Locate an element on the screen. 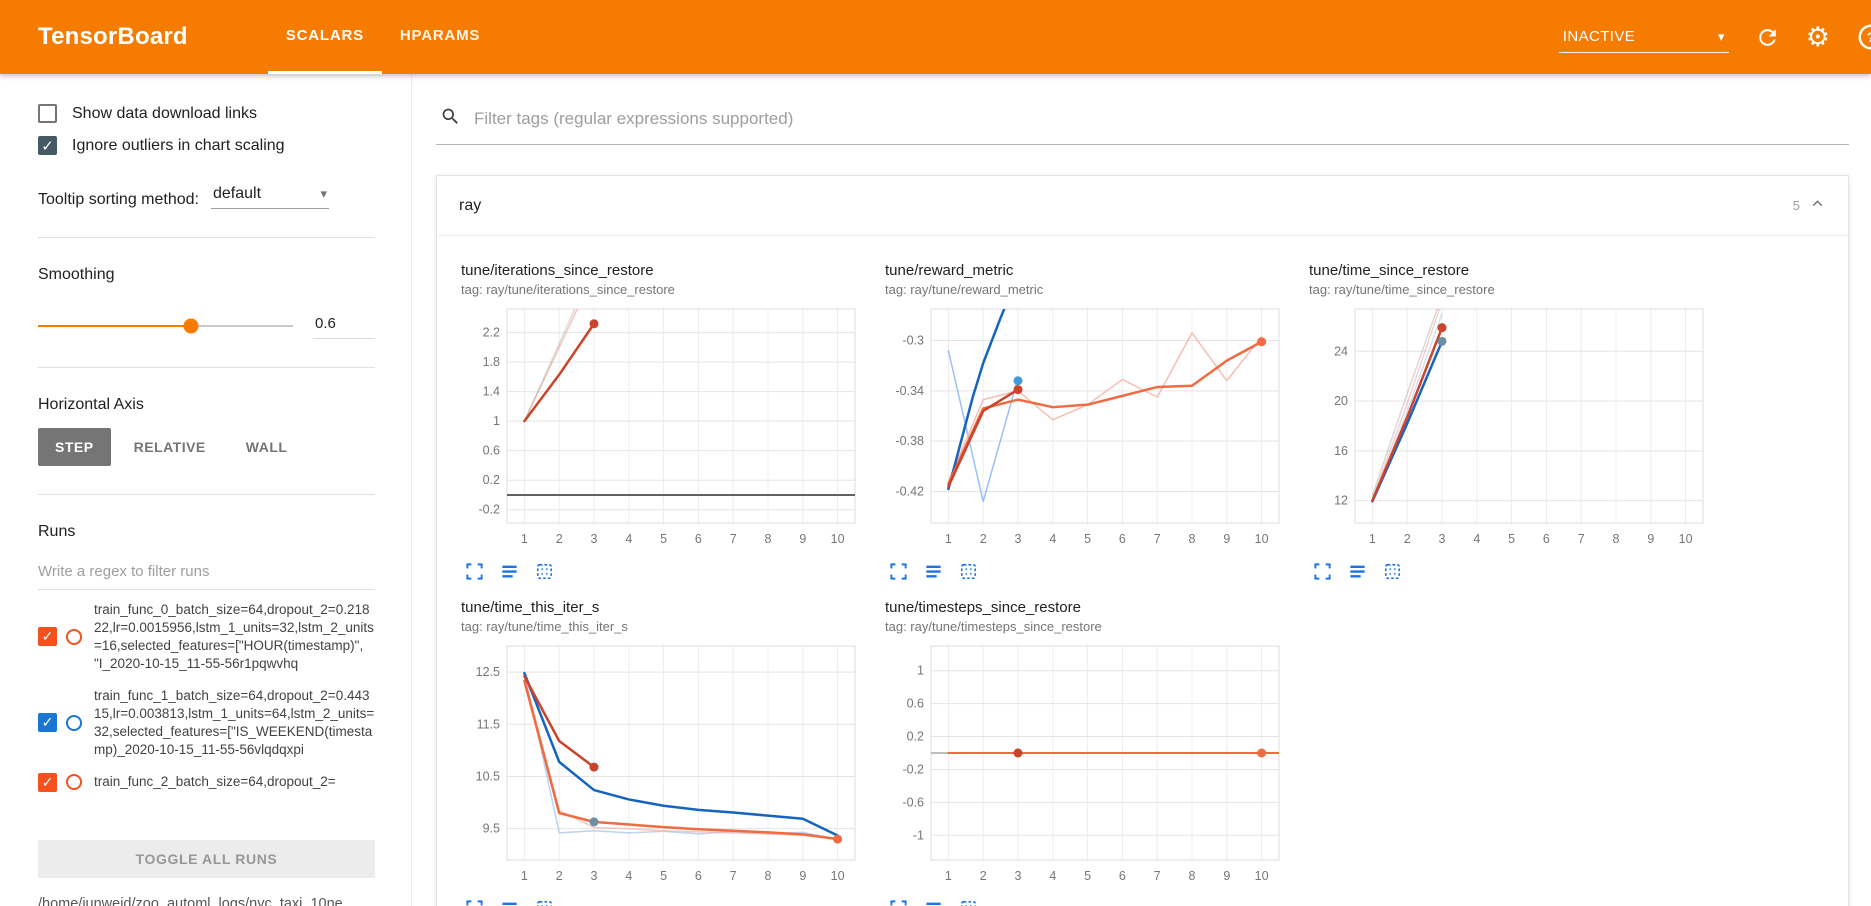 Image resolution: width=1871 pixels, height=906 pixels. svg-text: 10 is located at coordinates (1686, 539).